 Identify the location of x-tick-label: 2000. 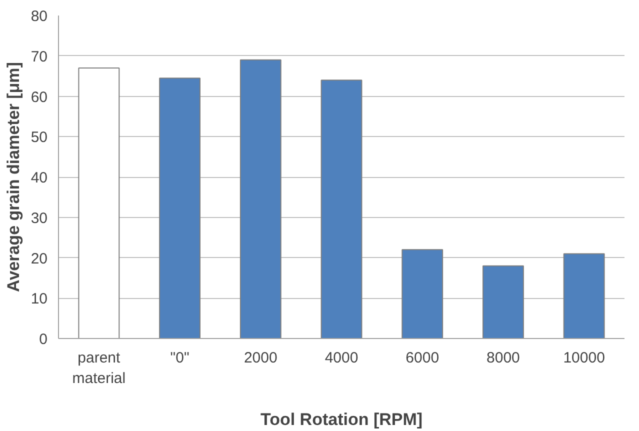
(261, 358).